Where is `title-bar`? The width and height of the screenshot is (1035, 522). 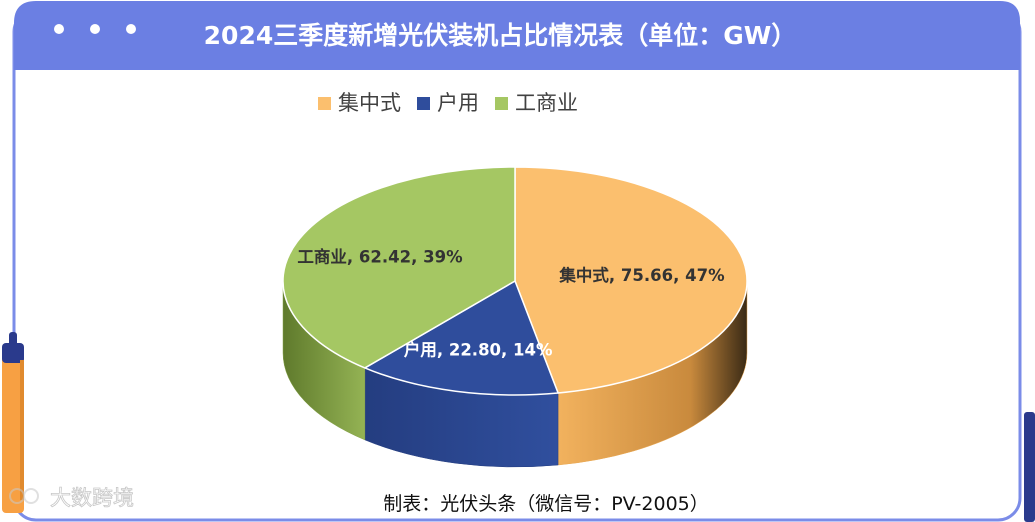 title-bar is located at coordinates (517, 35).